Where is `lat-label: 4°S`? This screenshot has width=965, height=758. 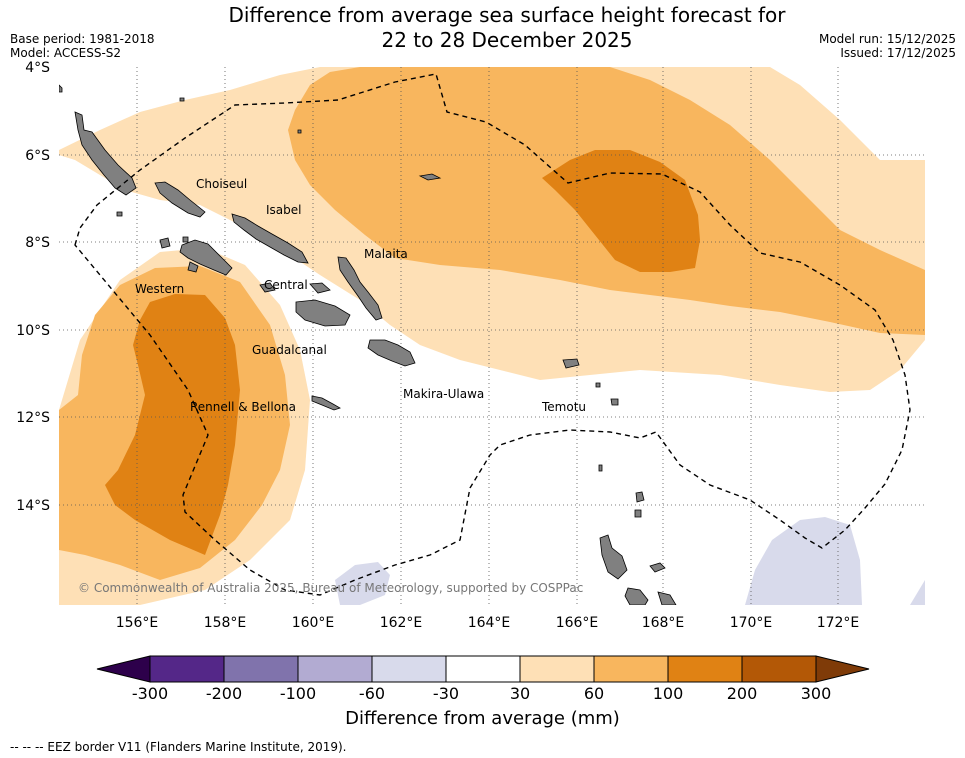
lat-label: 4°S is located at coordinates (37, 68).